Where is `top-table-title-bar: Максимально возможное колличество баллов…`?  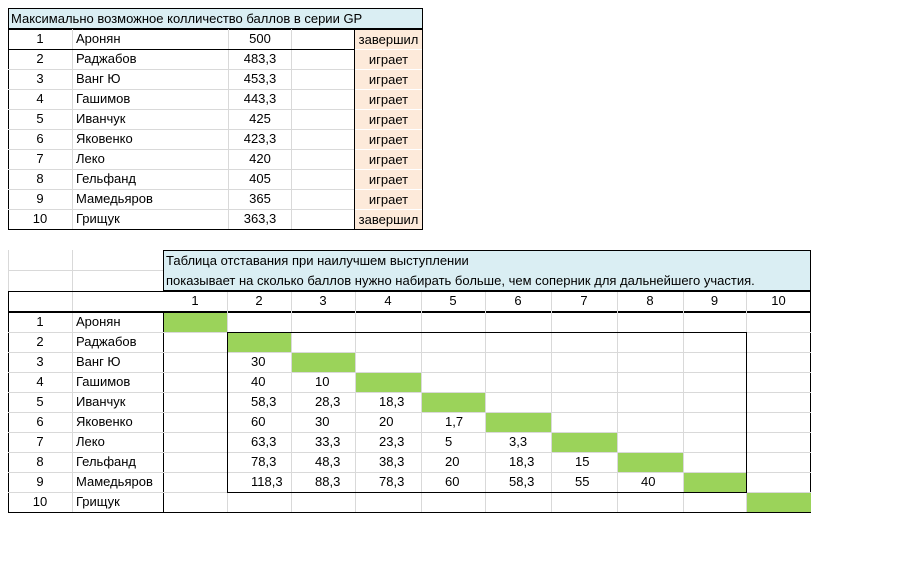
top-table-title-bar: Максимально возможное колличество баллов… is located at coordinates (215, 18).